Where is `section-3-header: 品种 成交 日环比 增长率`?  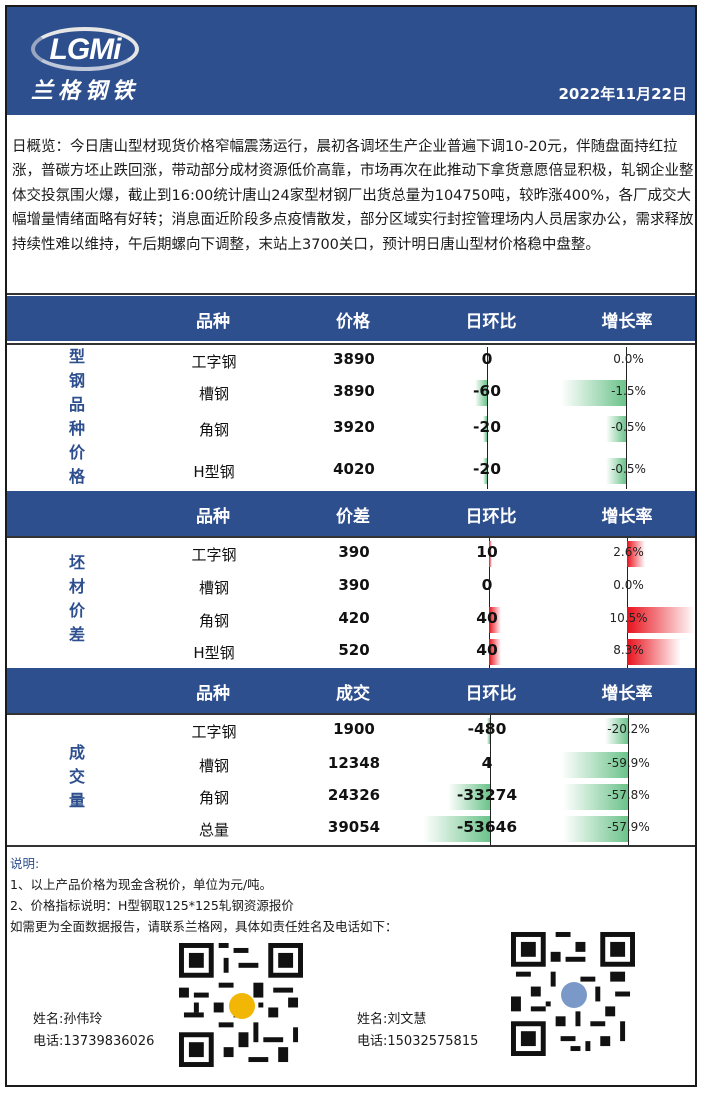 section-3-header: 品种 成交 日环比 增长率 is located at coordinates (351, 690).